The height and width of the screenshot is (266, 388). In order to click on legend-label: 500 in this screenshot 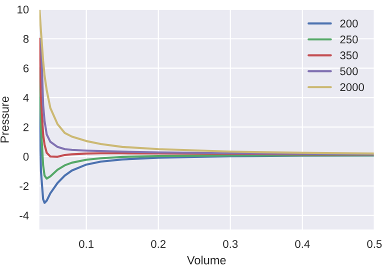, I will do `click(349, 71)`.